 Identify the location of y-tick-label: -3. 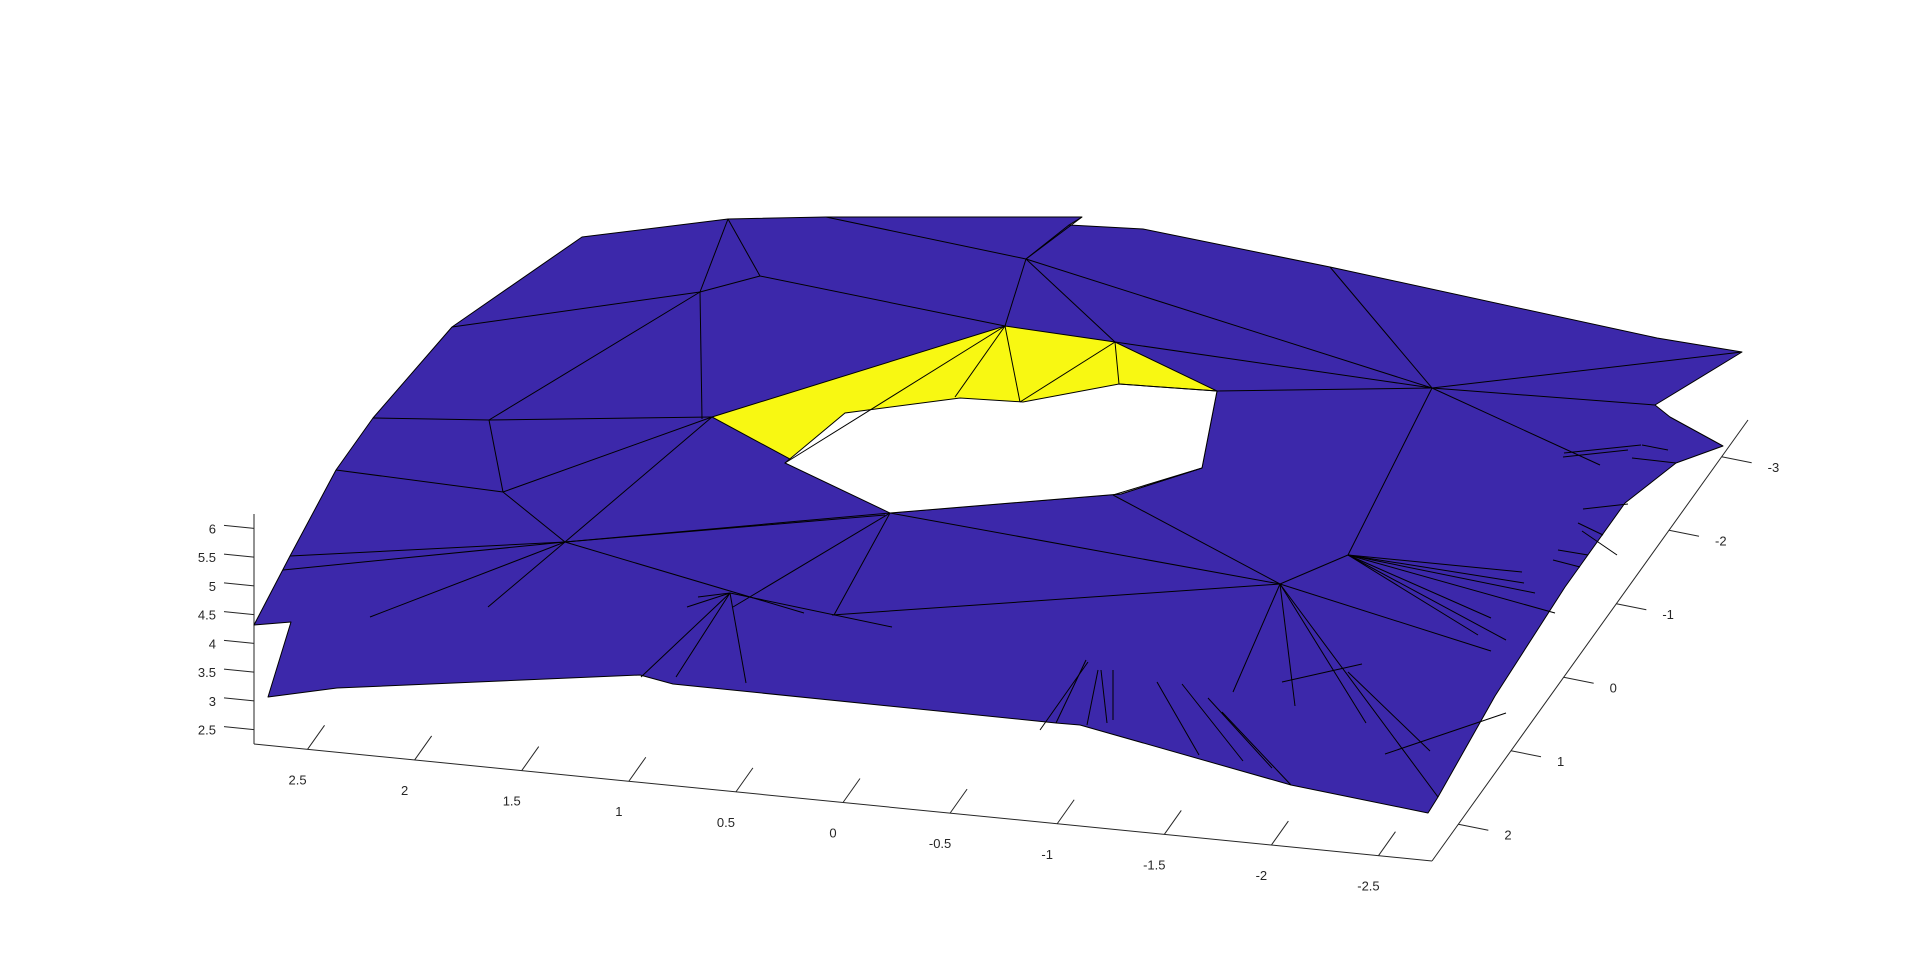
(1774, 467).